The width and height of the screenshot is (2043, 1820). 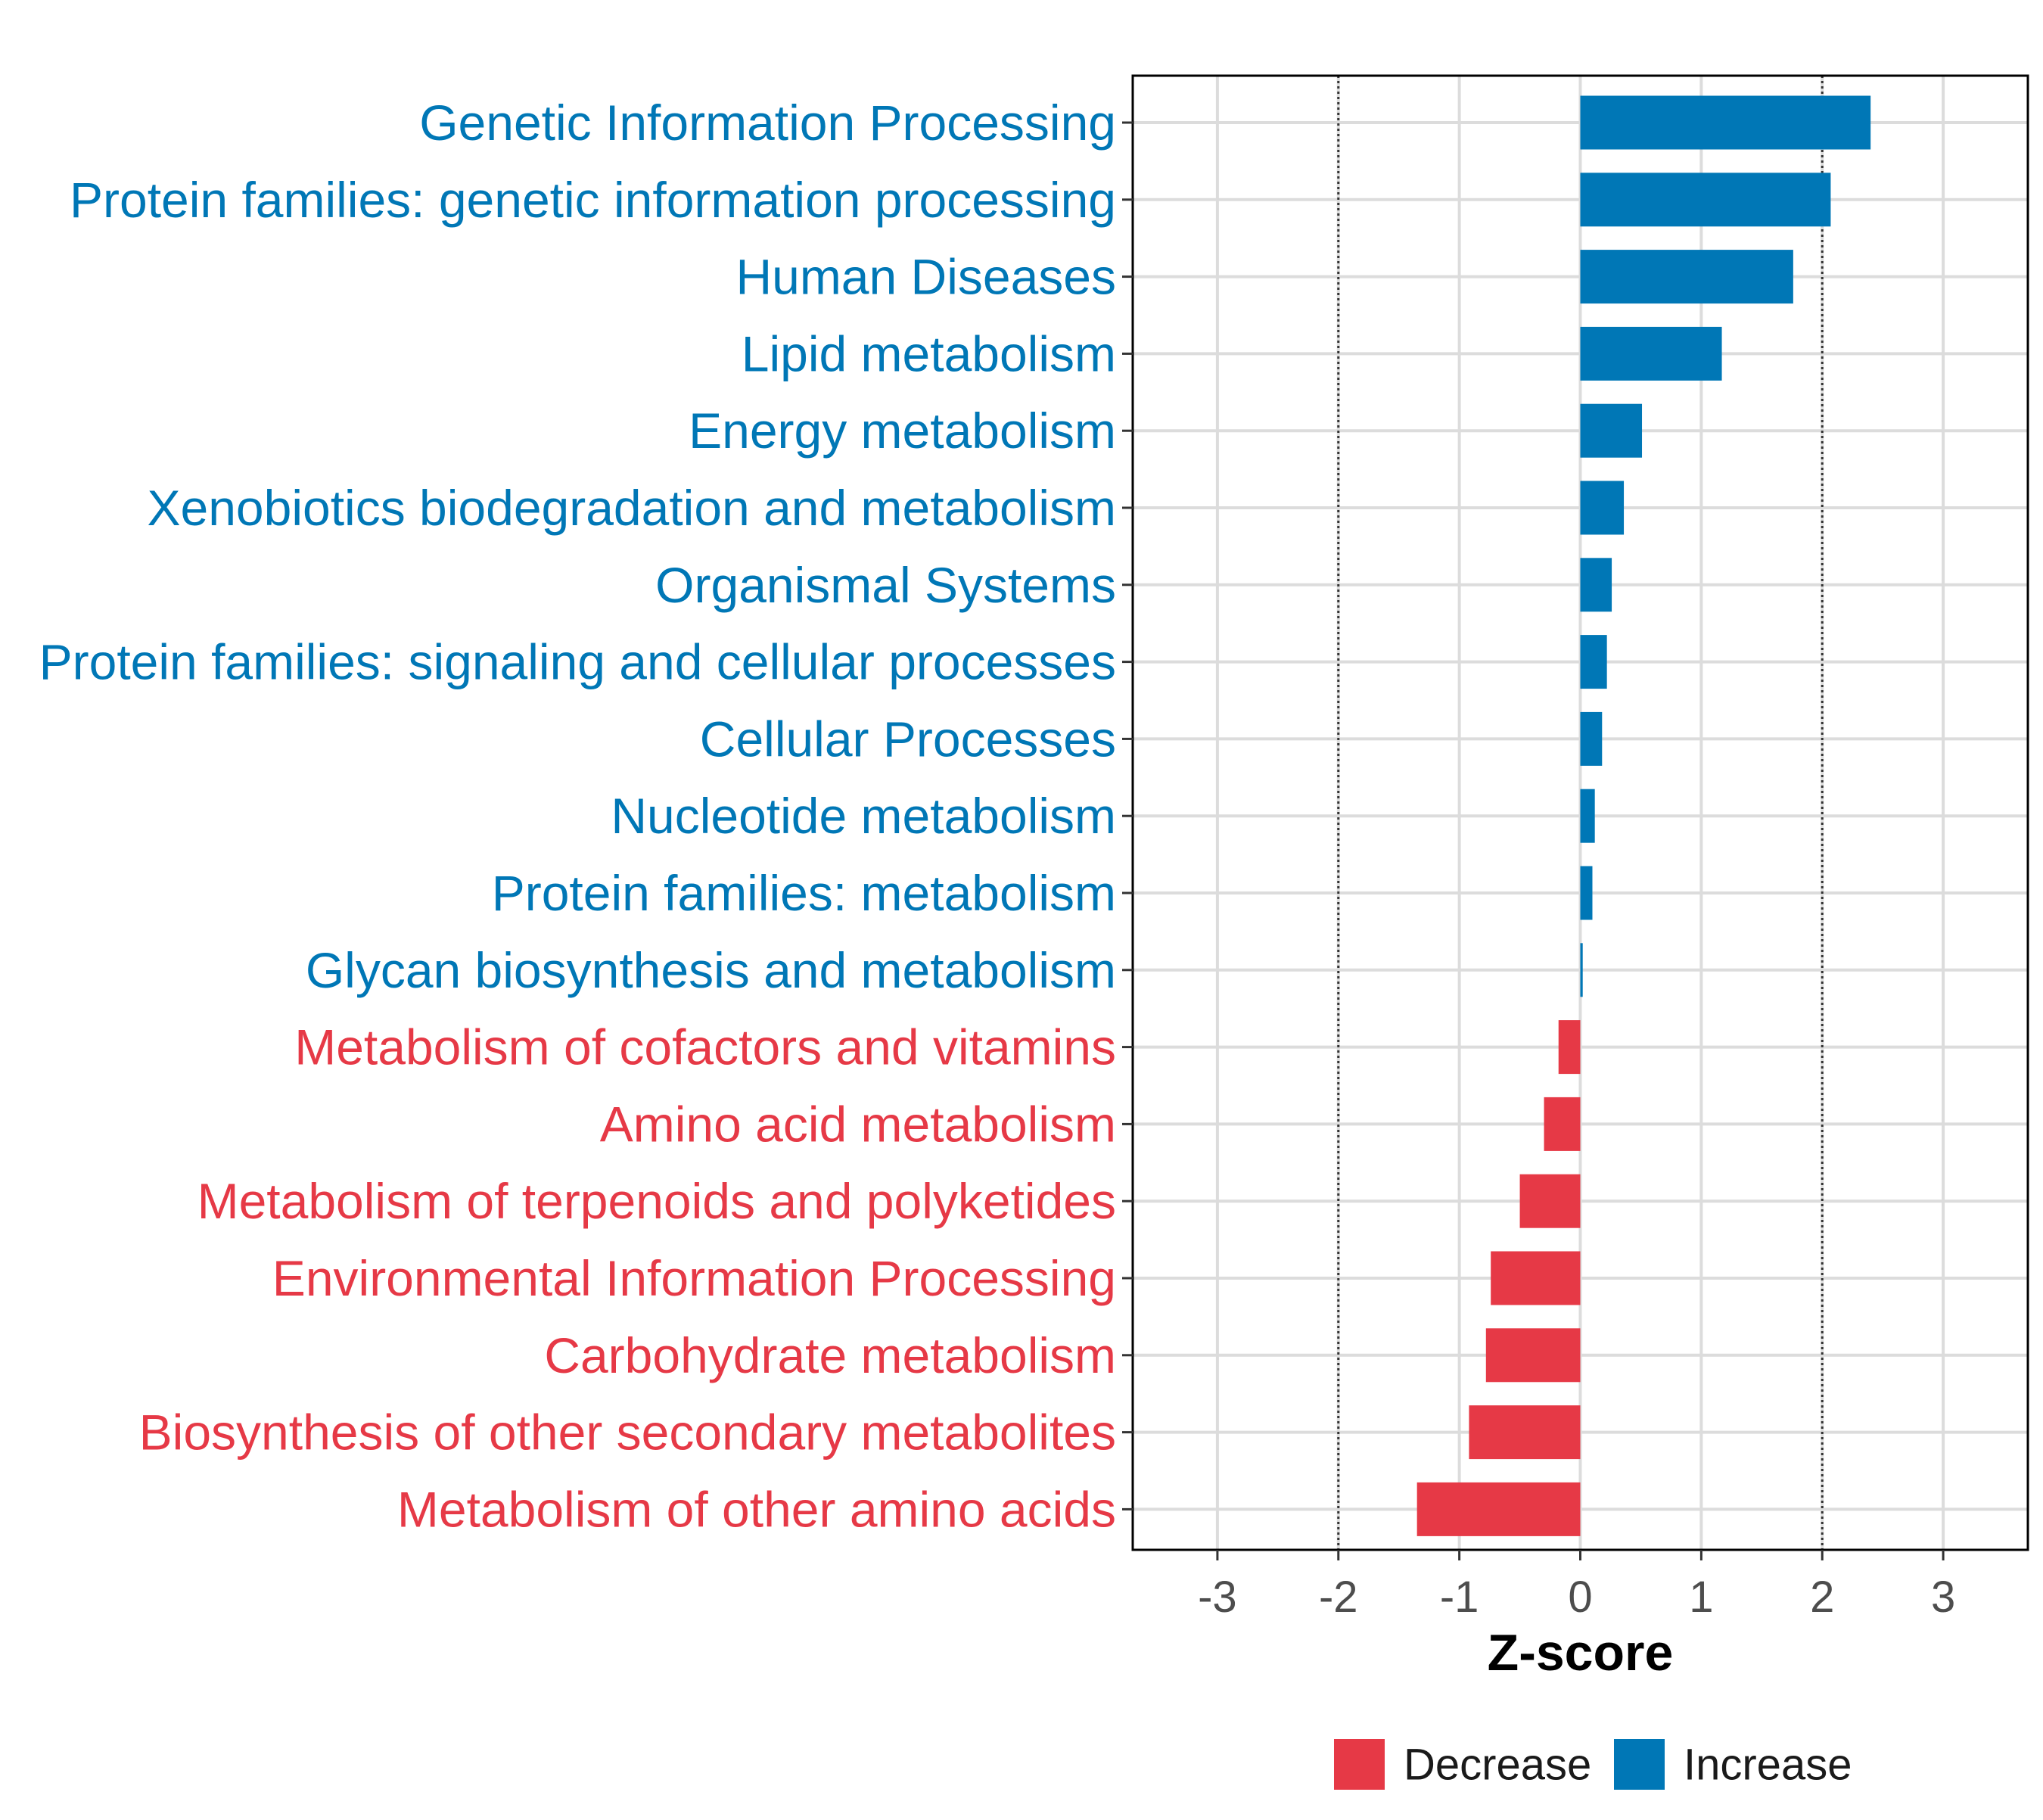 I want to click on y-tick-label-15: Environmental Information Processing, so click(x=694, y=1278).